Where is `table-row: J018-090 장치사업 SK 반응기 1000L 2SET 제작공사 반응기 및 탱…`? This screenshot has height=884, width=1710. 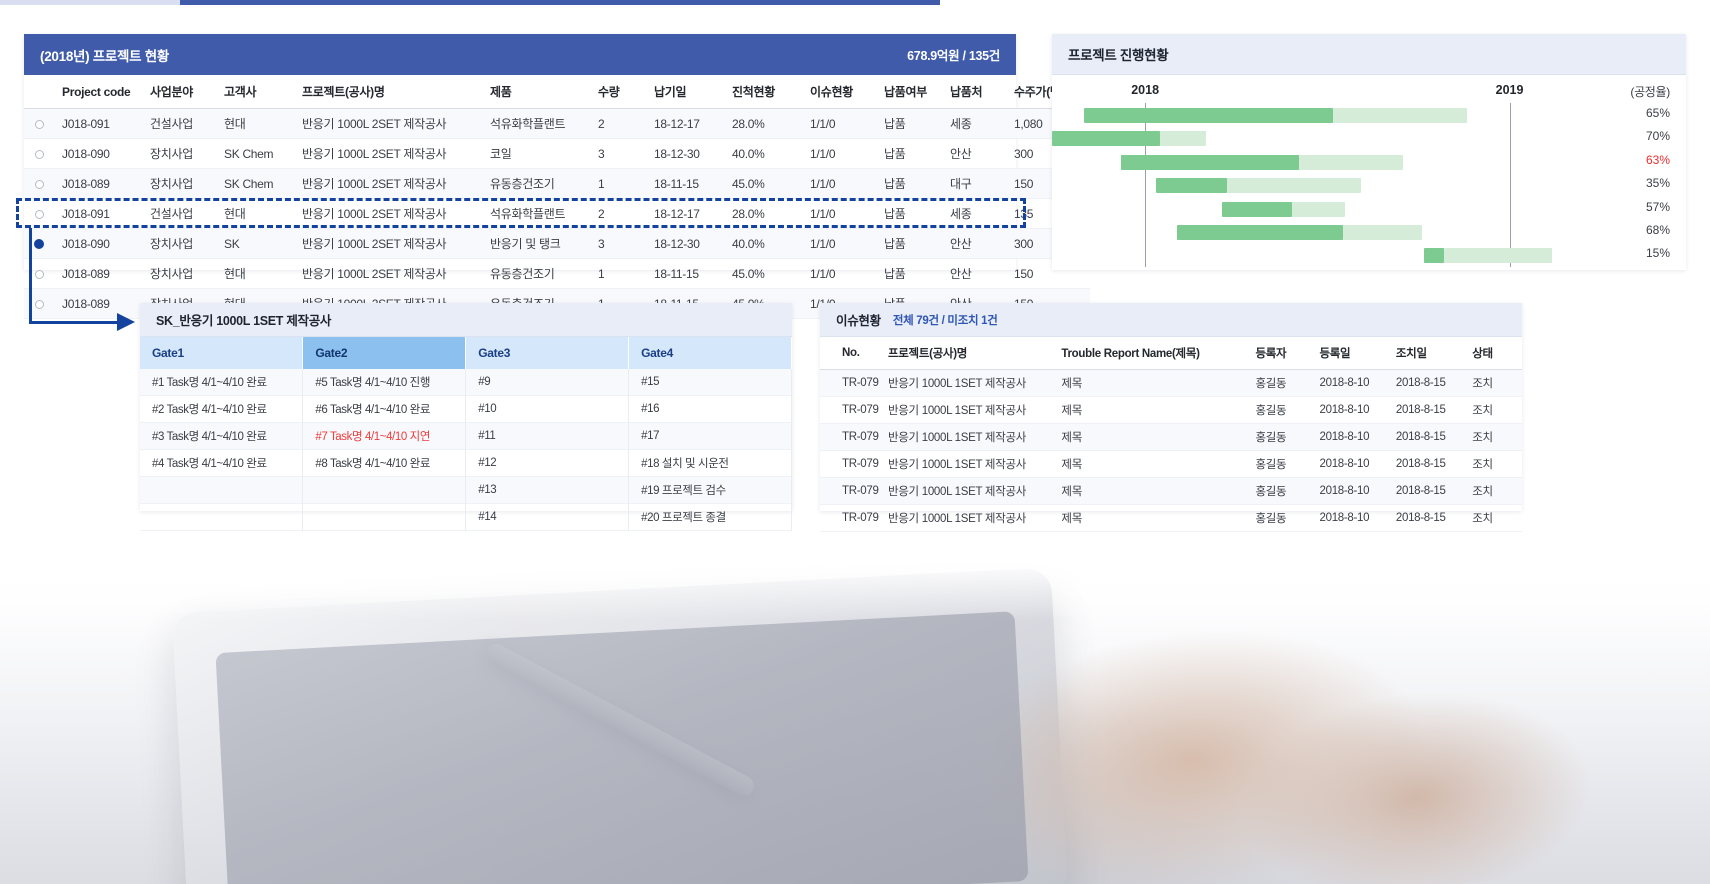
table-row: J018-090 장치사업 SK 반응기 1000L 2SET 제작공사 반응기 및 탱… is located at coordinates (557, 243).